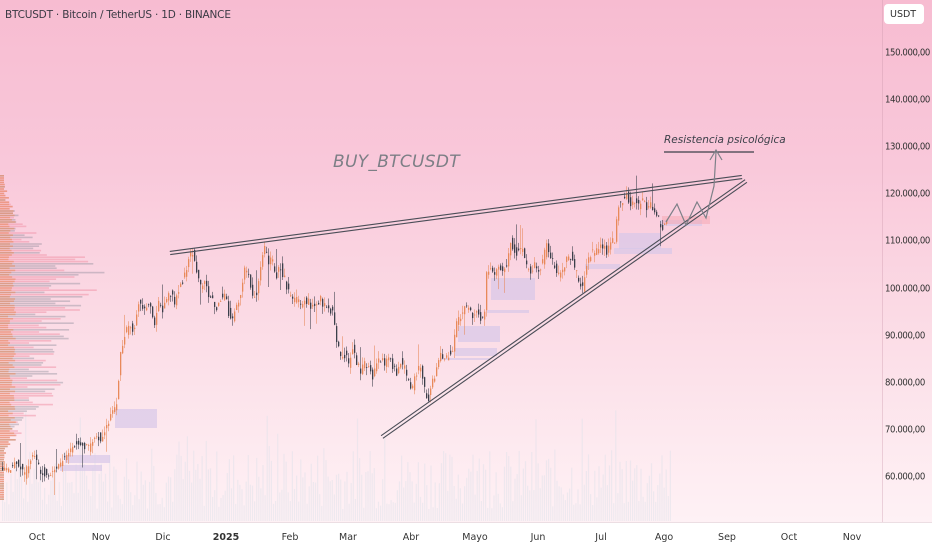 The height and width of the screenshot is (551, 932). Describe the element at coordinates (905, 383) in the screenshot. I see `price-label: 80.000,00` at that location.